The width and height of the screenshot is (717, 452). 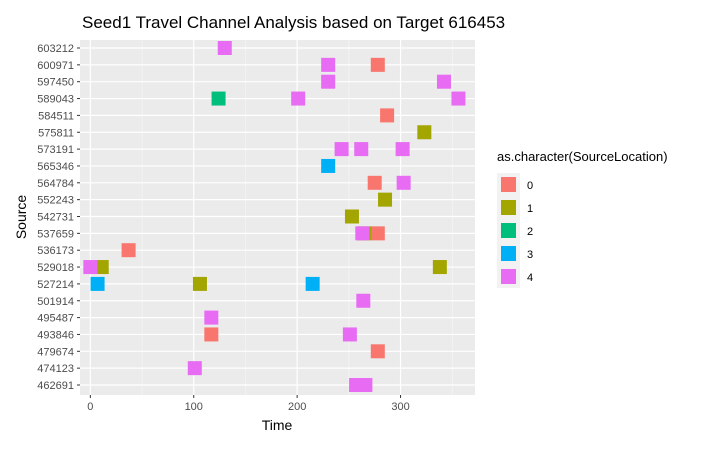 I want to click on legend-label: 2, so click(x=530, y=232).